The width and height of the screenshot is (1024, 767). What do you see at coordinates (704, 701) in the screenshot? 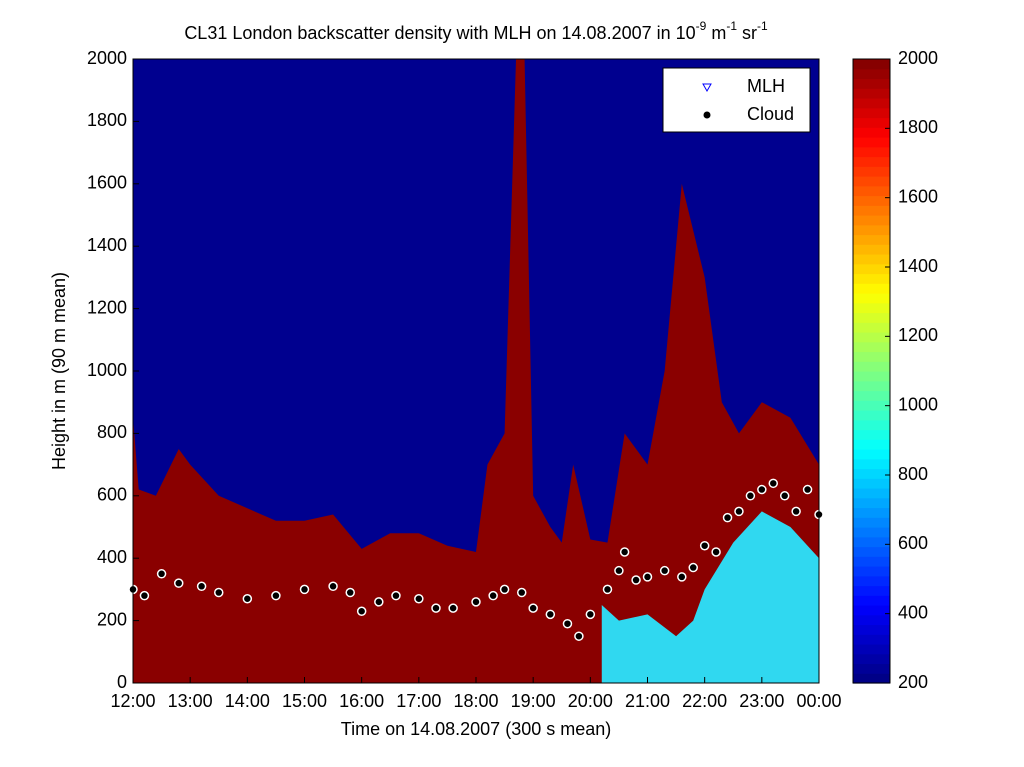
I see `x-tick-label: 22:00` at bounding box center [704, 701].